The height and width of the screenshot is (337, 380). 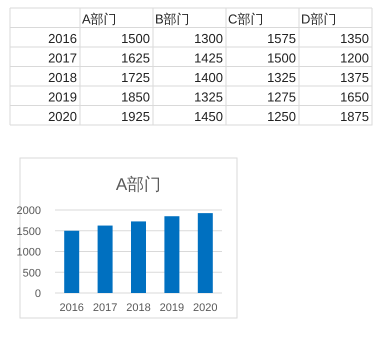 I want to click on y-tick-label: 2016, so click(x=62, y=38).